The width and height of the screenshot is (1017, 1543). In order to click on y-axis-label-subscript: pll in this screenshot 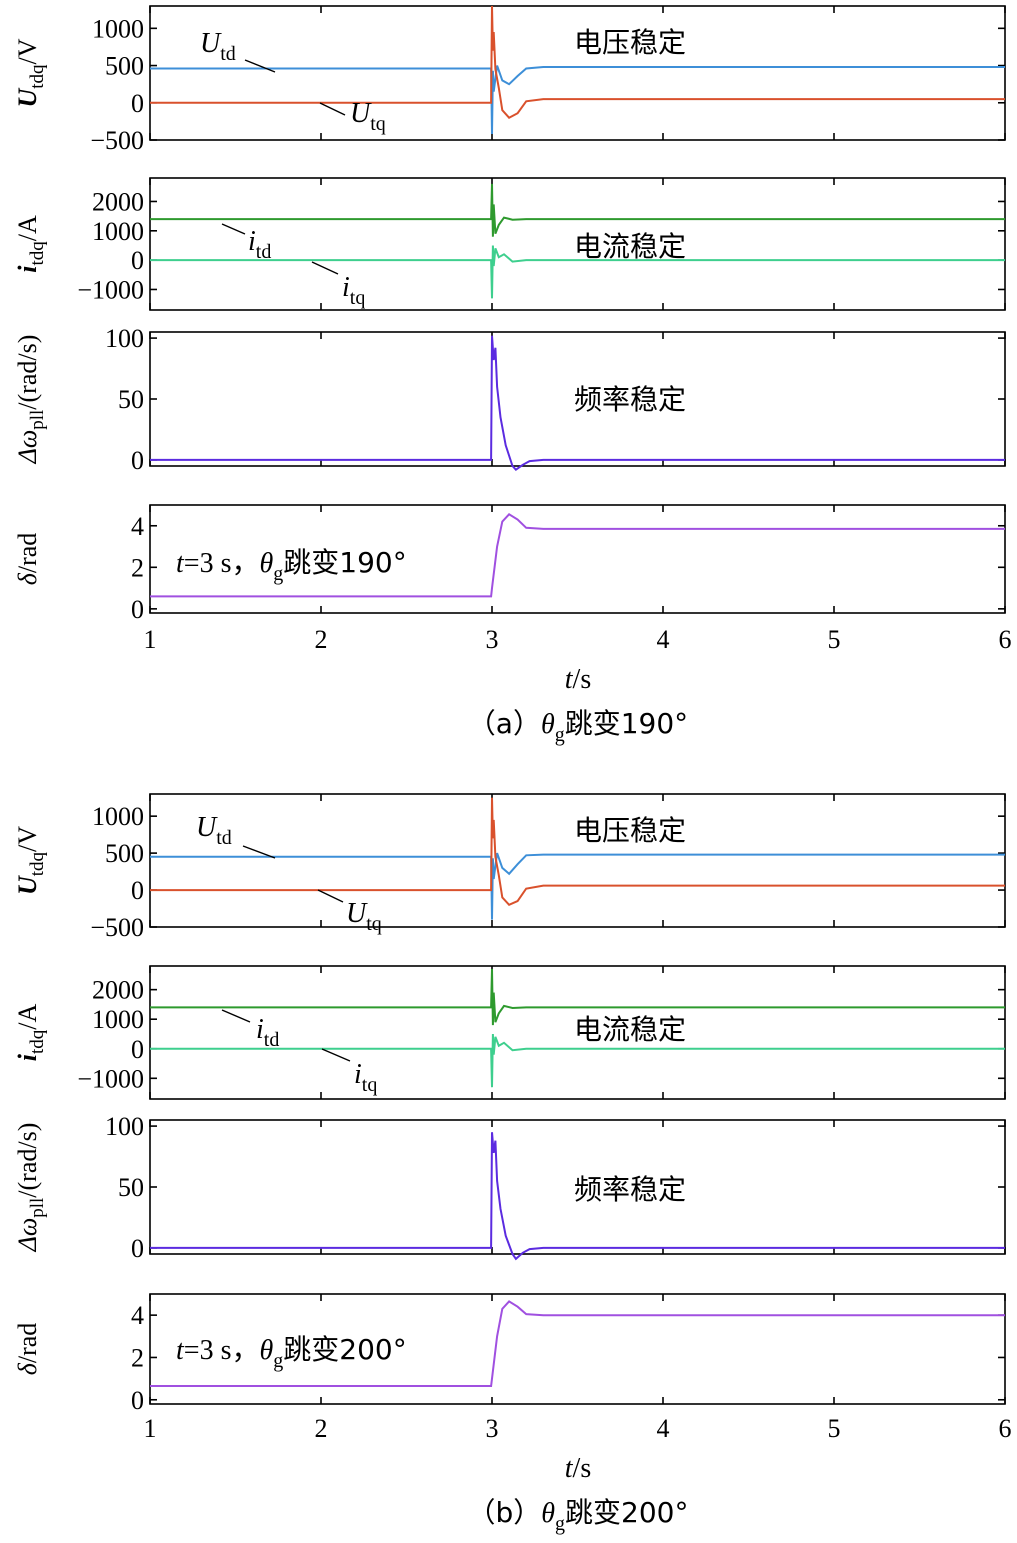, I will do `click(37, 1208)`.